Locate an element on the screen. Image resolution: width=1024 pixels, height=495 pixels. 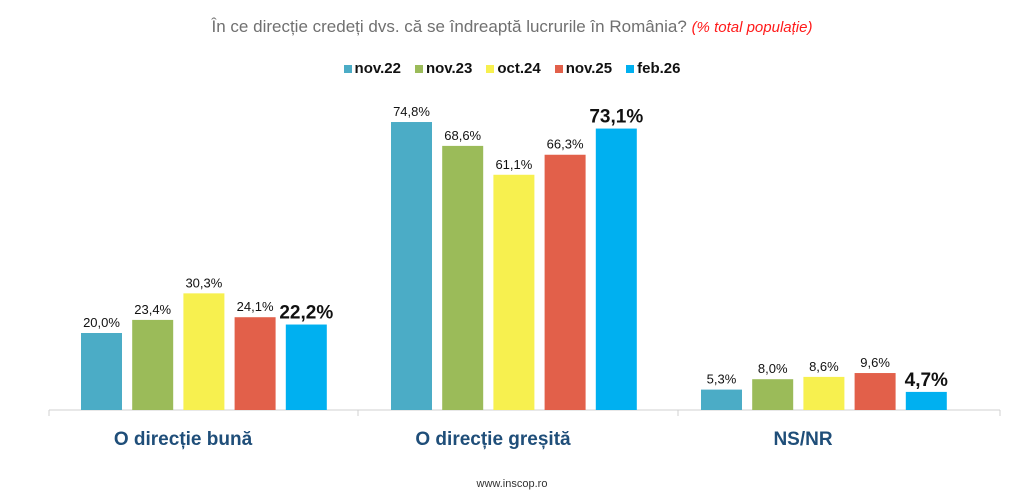
data-label: 74,8% is located at coordinates (411, 111).